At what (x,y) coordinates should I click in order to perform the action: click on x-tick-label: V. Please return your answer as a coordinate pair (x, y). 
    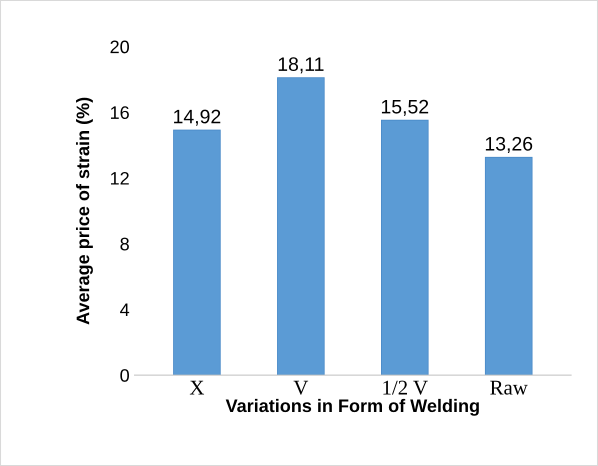
    Looking at the image, I should click on (301, 387).